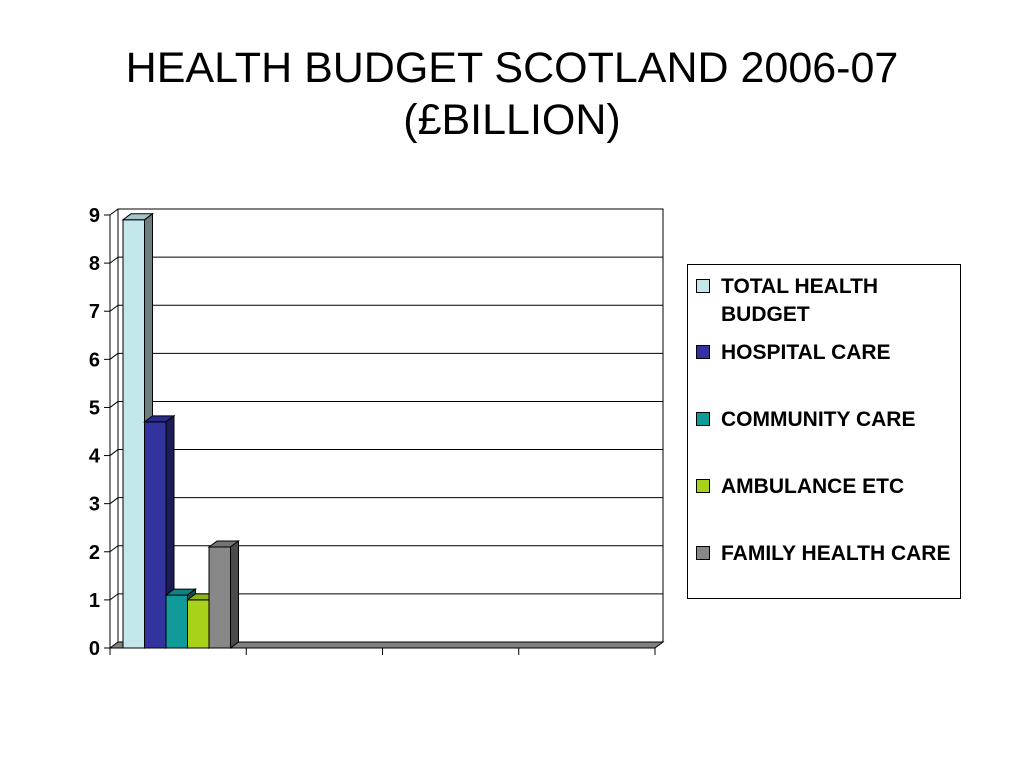  Describe the element at coordinates (94, 216) in the screenshot. I see `y-tick-label: 9` at that location.